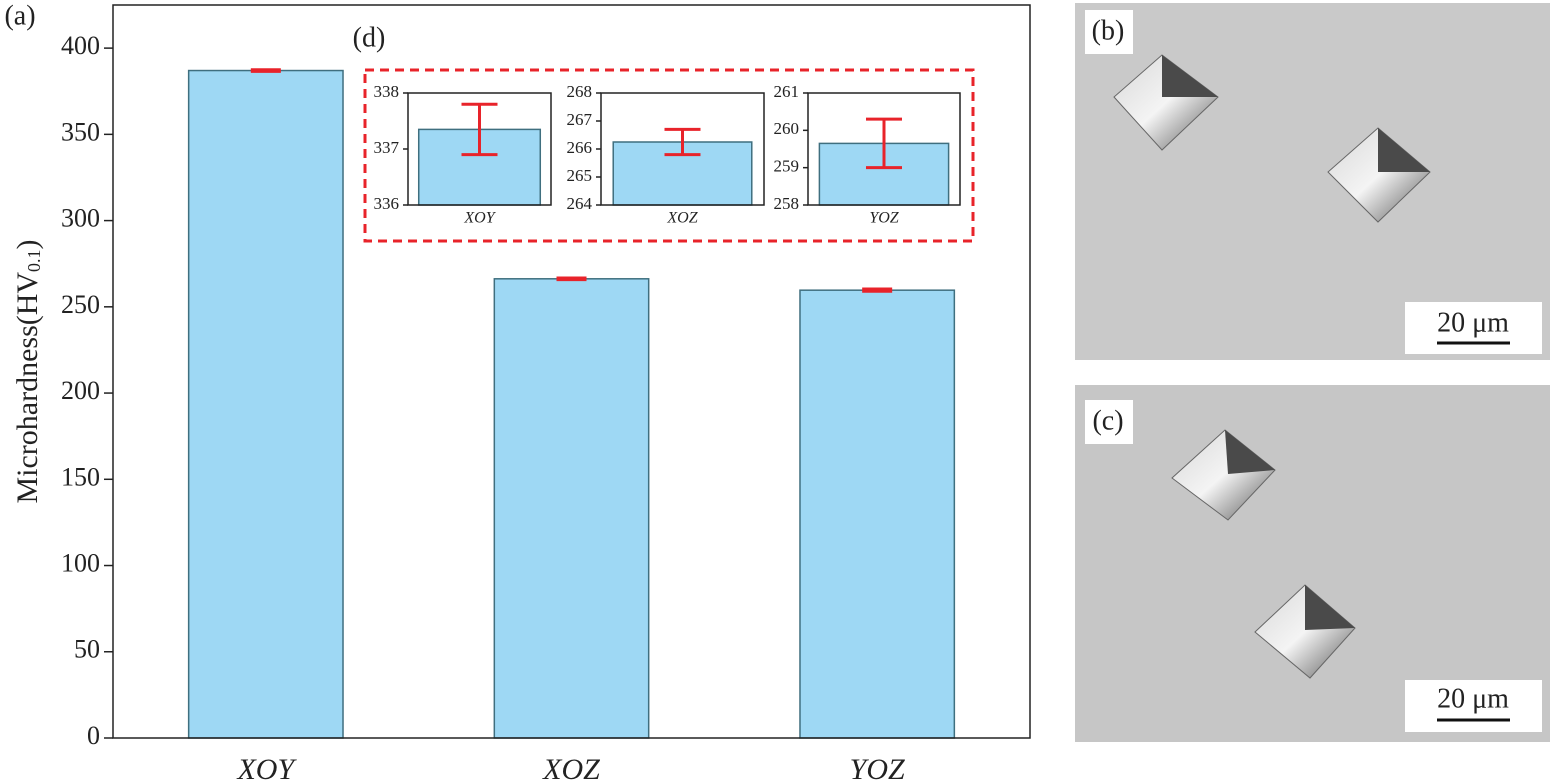 This screenshot has height=783, width=1552. What do you see at coordinates (580, 203) in the screenshot?
I see `y-tick-label: 264` at bounding box center [580, 203].